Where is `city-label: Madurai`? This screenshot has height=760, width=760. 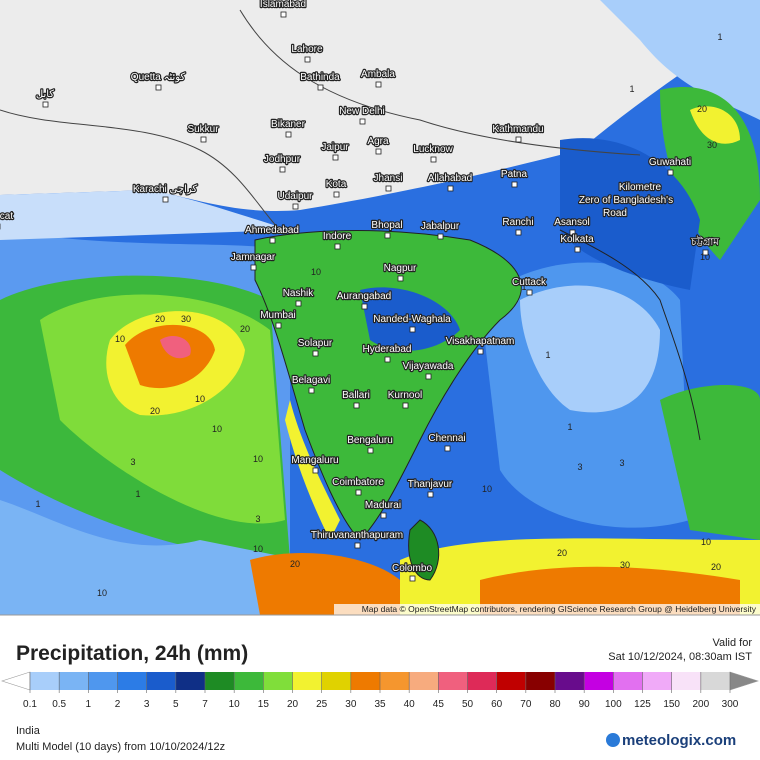 city-label: Madurai is located at coordinates (383, 505).